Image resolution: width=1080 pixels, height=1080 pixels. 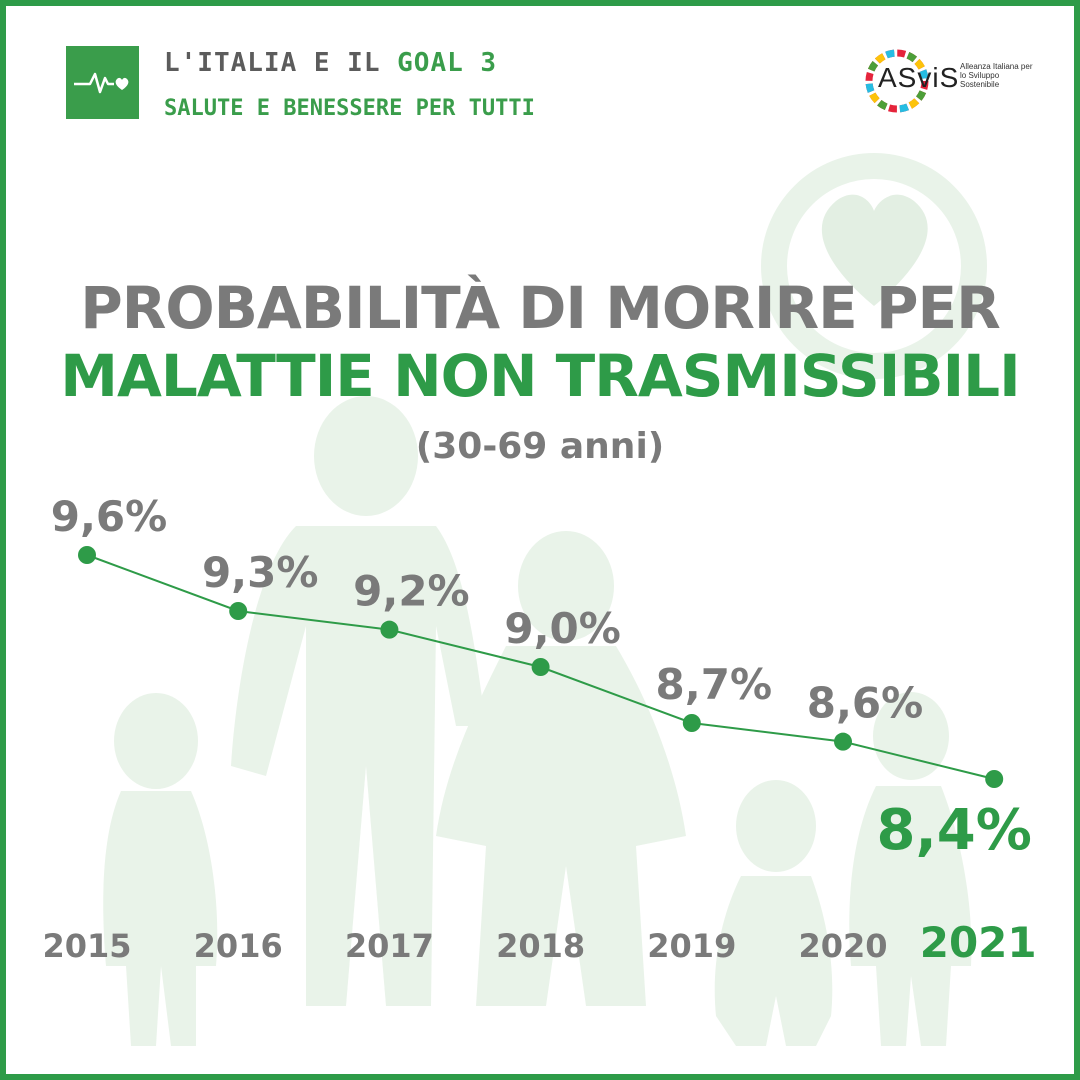 I want to click on title-line-1: PROBABILITÀ DI MORIRE PER, so click(x=540, y=308).